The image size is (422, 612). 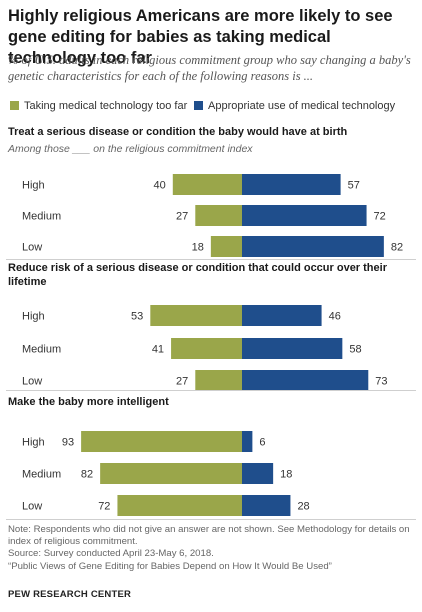 What do you see at coordinates (68, 443) in the screenshot?
I see `data-label-too-far: 93` at bounding box center [68, 443].